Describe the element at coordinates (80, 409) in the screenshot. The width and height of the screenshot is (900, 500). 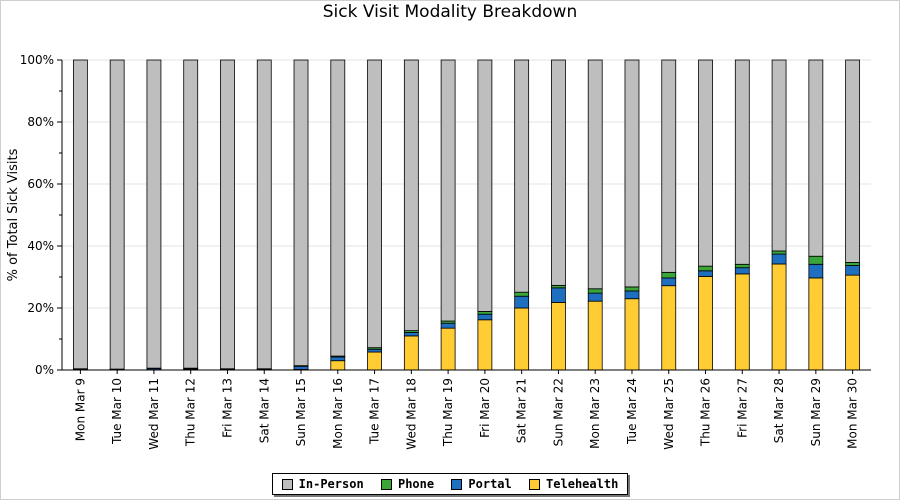
I see `x-tick-label: Mon Mar 9` at that location.